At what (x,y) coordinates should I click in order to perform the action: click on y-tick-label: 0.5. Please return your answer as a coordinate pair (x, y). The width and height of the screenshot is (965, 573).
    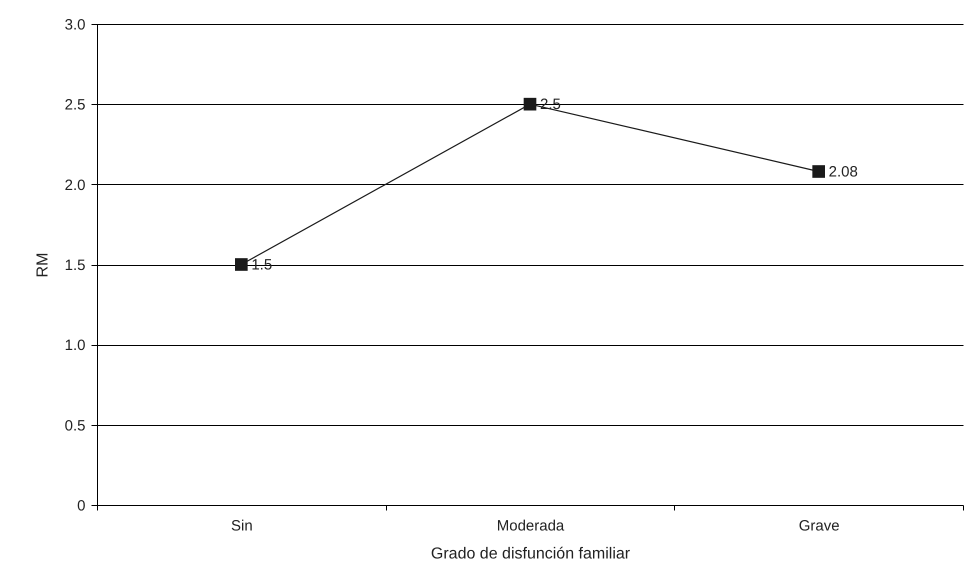
    Looking at the image, I should click on (75, 425).